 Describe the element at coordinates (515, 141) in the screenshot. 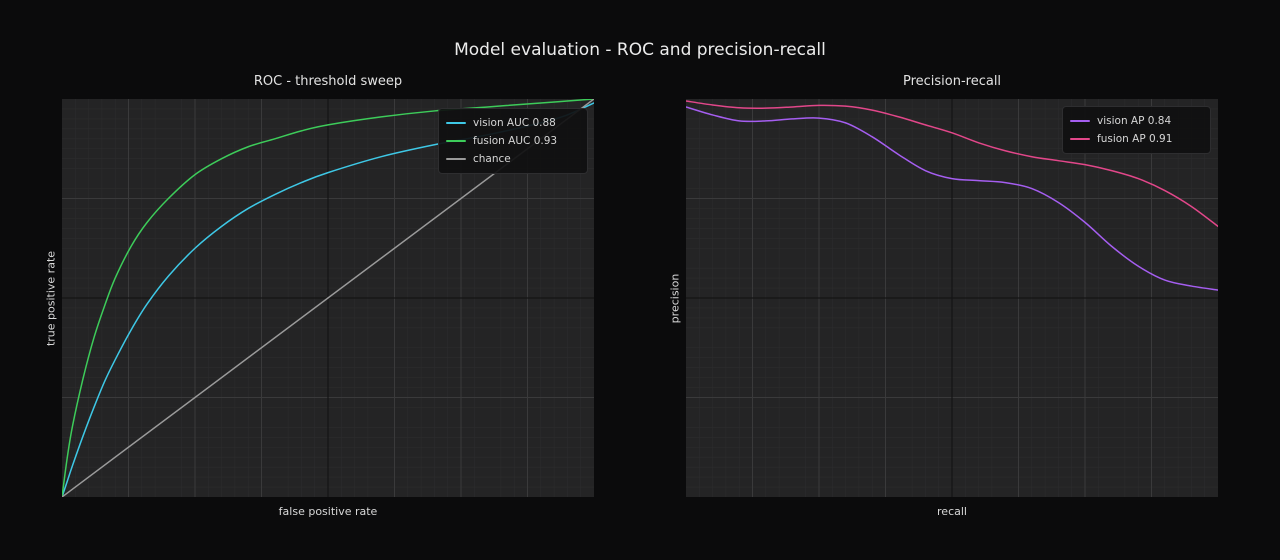

I see `roc-legend-label-fusion: fusion AUC 0.93` at that location.